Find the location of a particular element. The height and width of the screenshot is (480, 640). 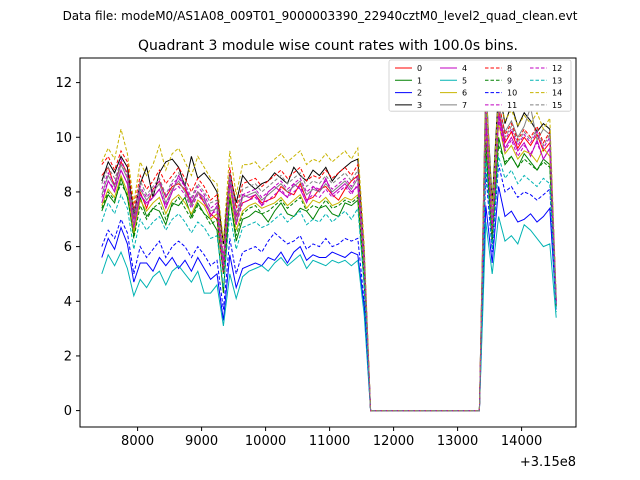

legend-label-10: 10 is located at coordinates (512, 93).